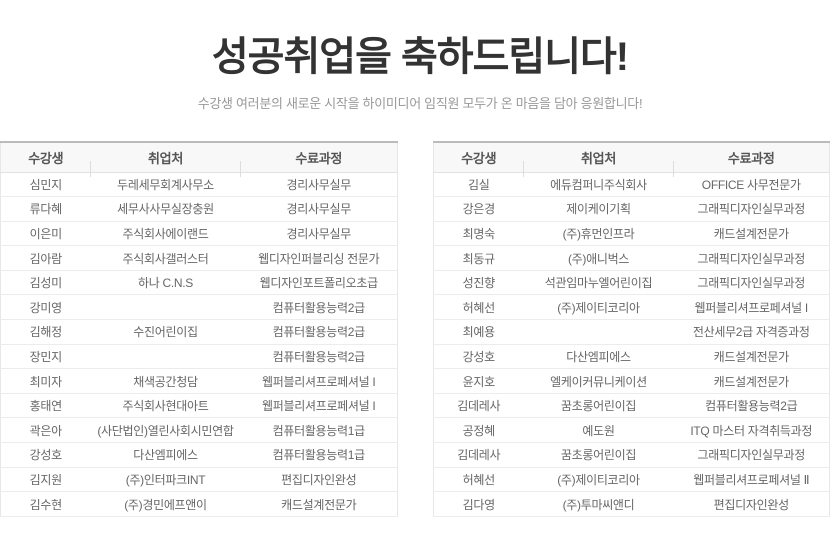 Image resolution: width=840 pixels, height=538 pixels. I want to click on cell-student: 최예용, so click(478, 332).